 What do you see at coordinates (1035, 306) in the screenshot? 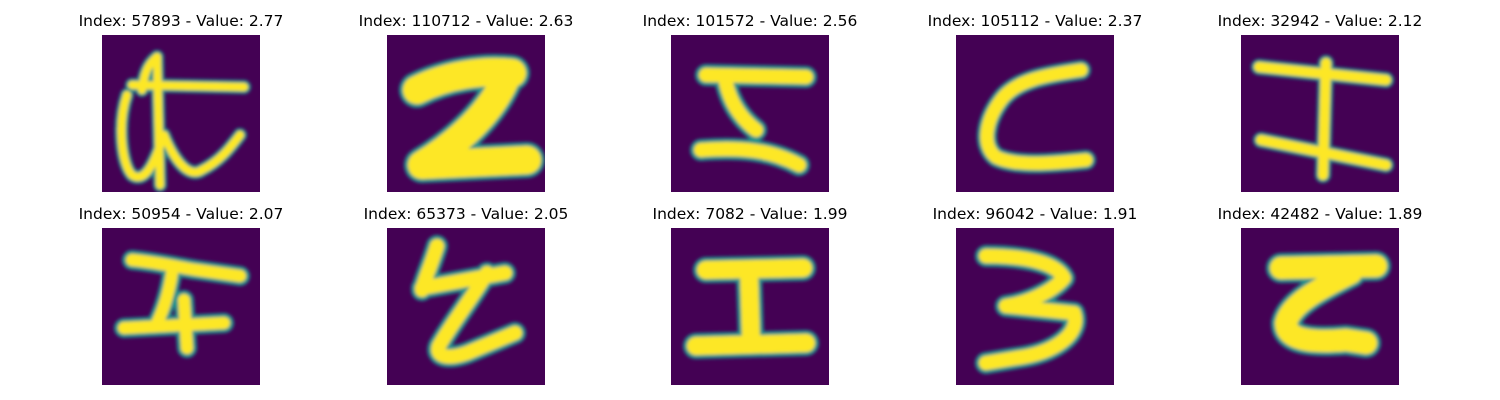
I see `glyph-9-image` at bounding box center [1035, 306].